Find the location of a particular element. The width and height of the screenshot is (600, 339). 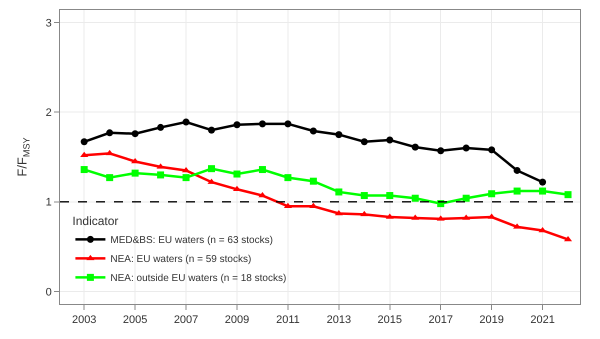

y-tick-label: 2 is located at coordinates (49, 113).